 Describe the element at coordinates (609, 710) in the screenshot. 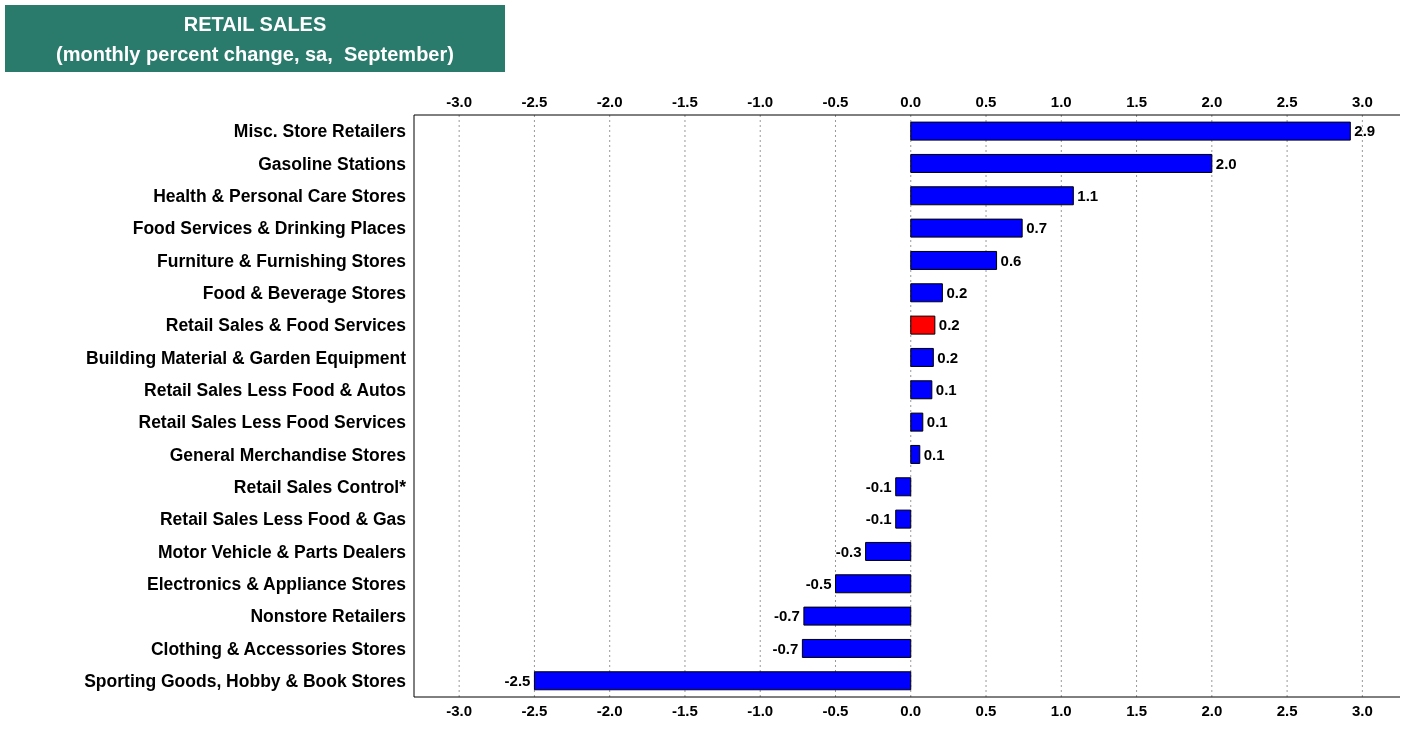

I see `x-tick-label: -2.0` at that location.